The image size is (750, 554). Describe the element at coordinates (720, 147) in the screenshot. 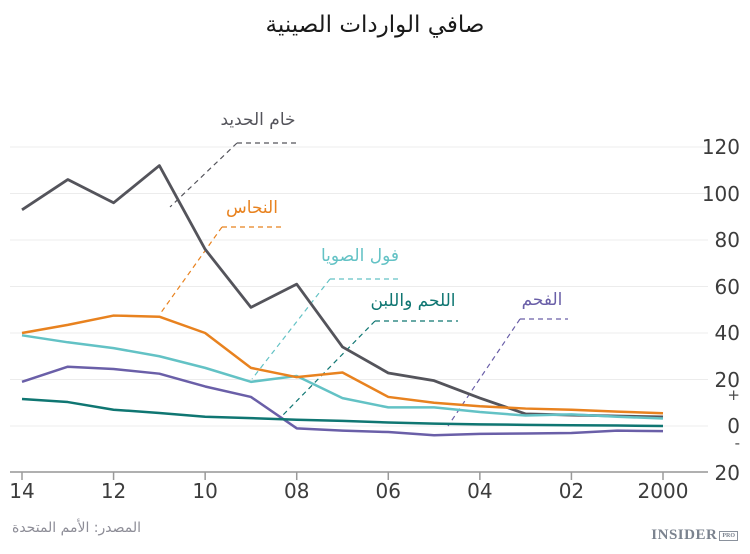

I see `y-tick-label-120: 120` at that location.